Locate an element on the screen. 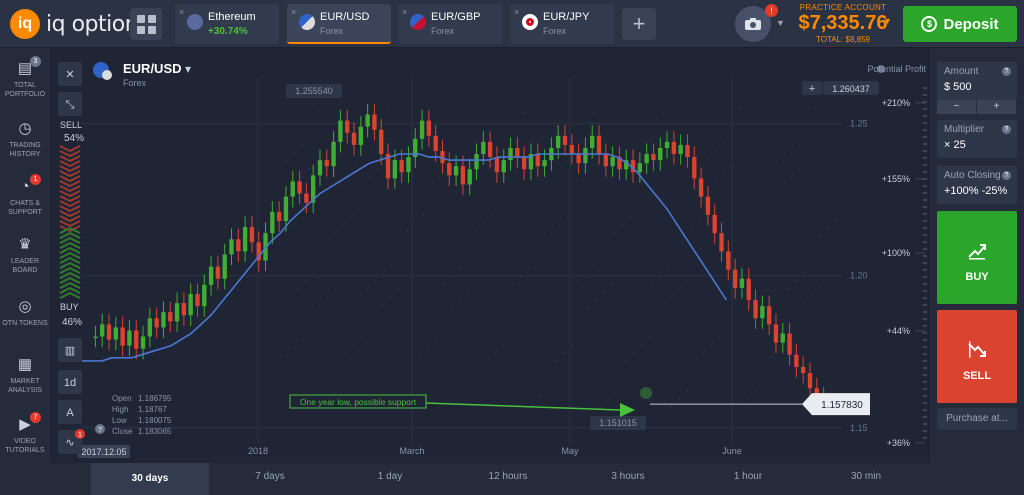 The width and height of the screenshot is (1024, 495). add-tab-button: + is located at coordinates (639, 24).